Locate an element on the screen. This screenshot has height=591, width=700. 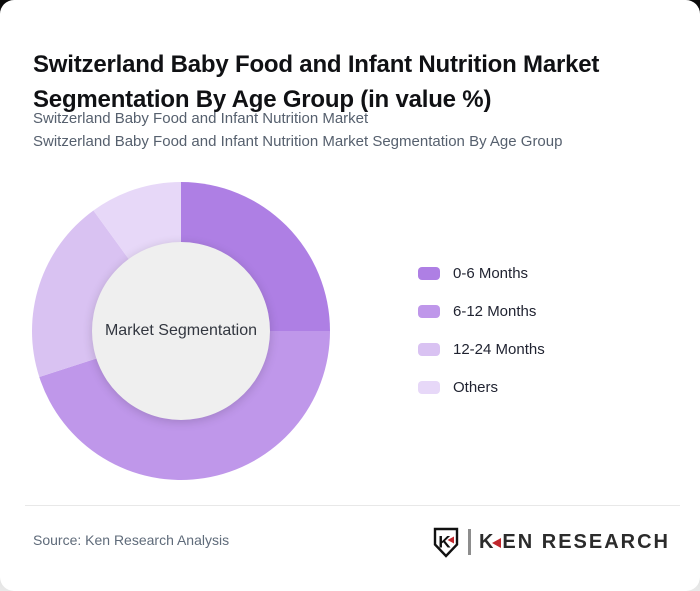
legend-label: Others is located at coordinates (476, 387).